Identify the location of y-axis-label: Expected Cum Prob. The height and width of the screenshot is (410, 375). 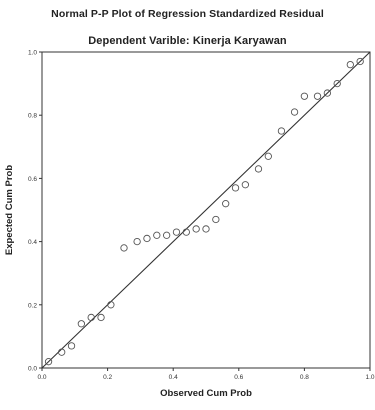
(9, 210).